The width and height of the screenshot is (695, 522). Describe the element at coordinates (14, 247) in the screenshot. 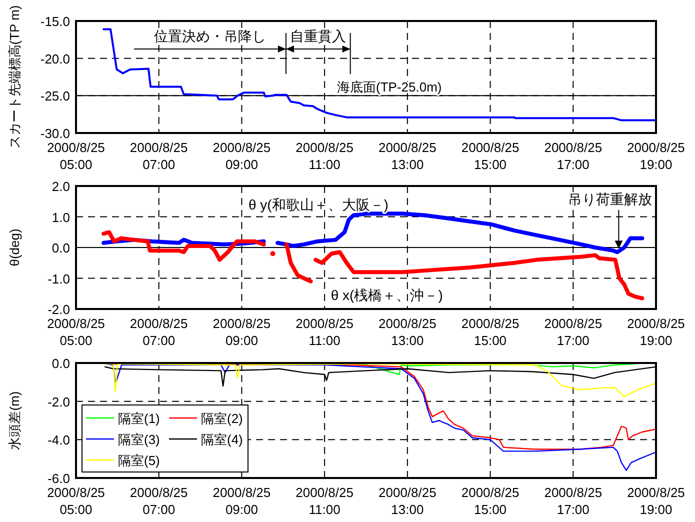

I see `y-axis-title: θ(deg)` at that location.